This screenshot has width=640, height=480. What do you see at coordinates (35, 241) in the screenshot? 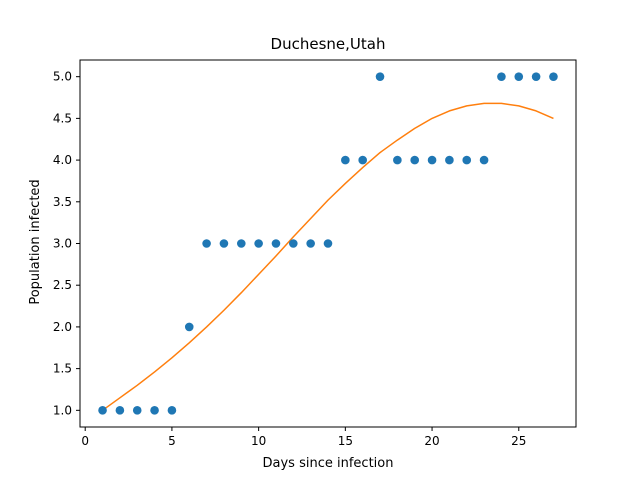
I see `y-axis-label: Population infected` at bounding box center [35, 241].